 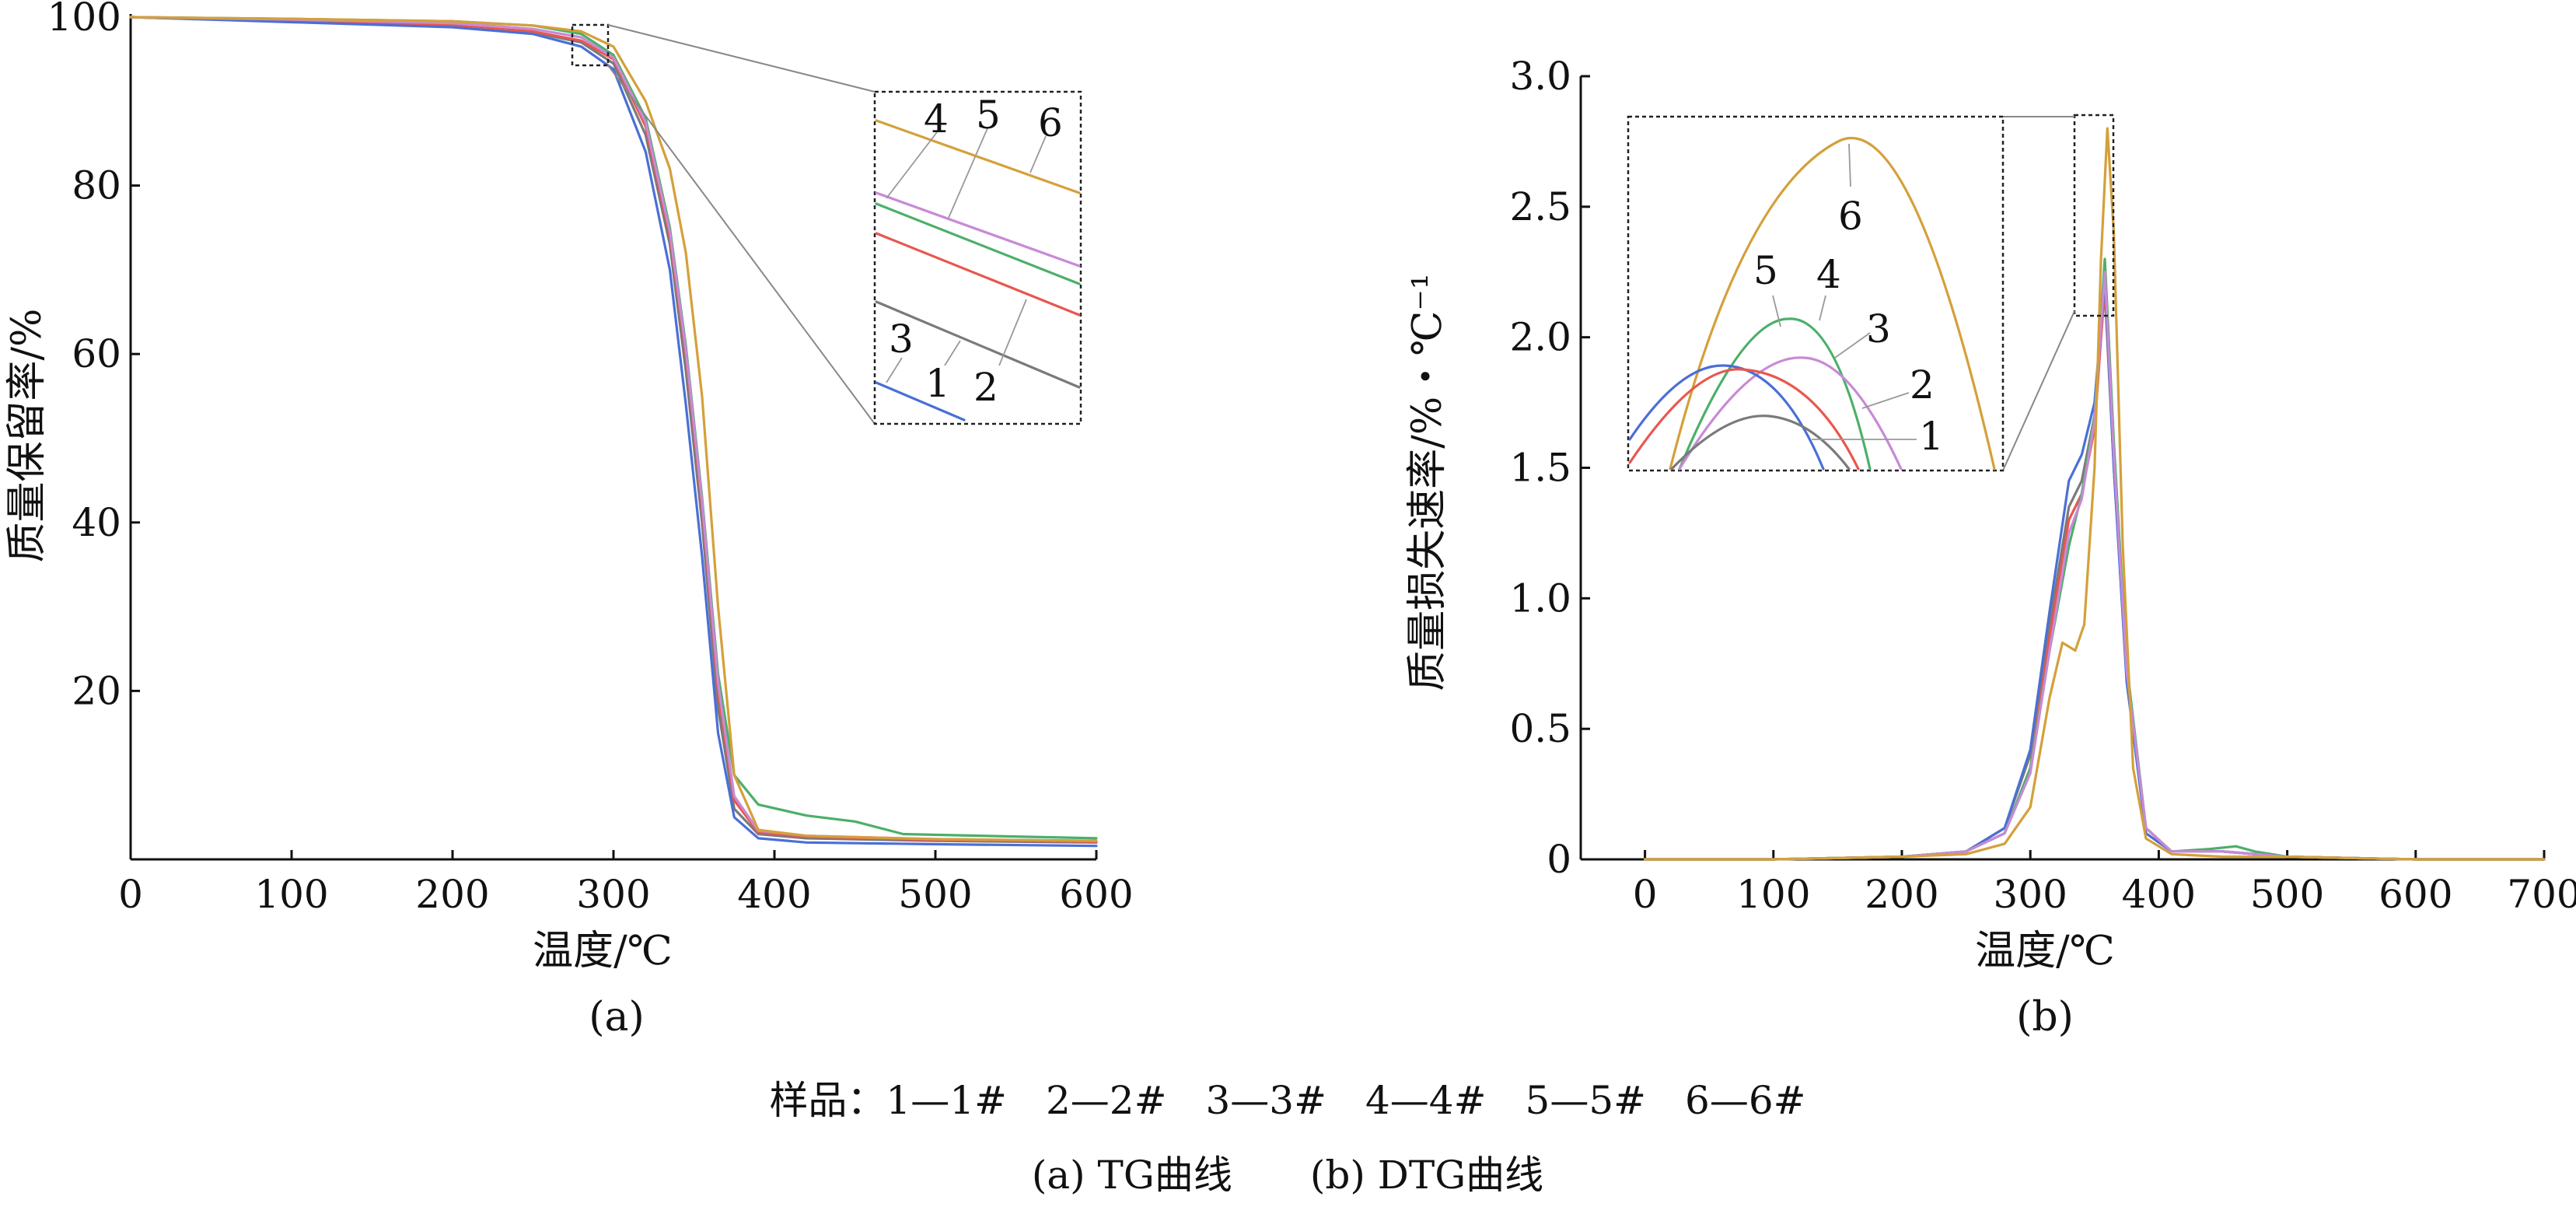 I want to click on tg-inset-label-4: 4, so click(x=937, y=119).